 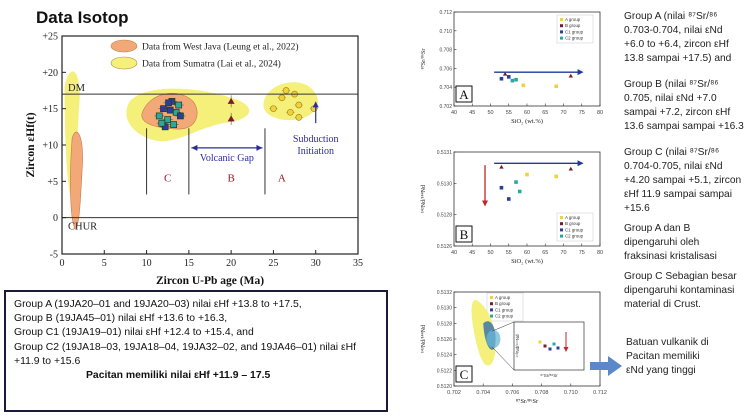 I want to click on y-tick-label: 0.5130, so click(x=445, y=309).